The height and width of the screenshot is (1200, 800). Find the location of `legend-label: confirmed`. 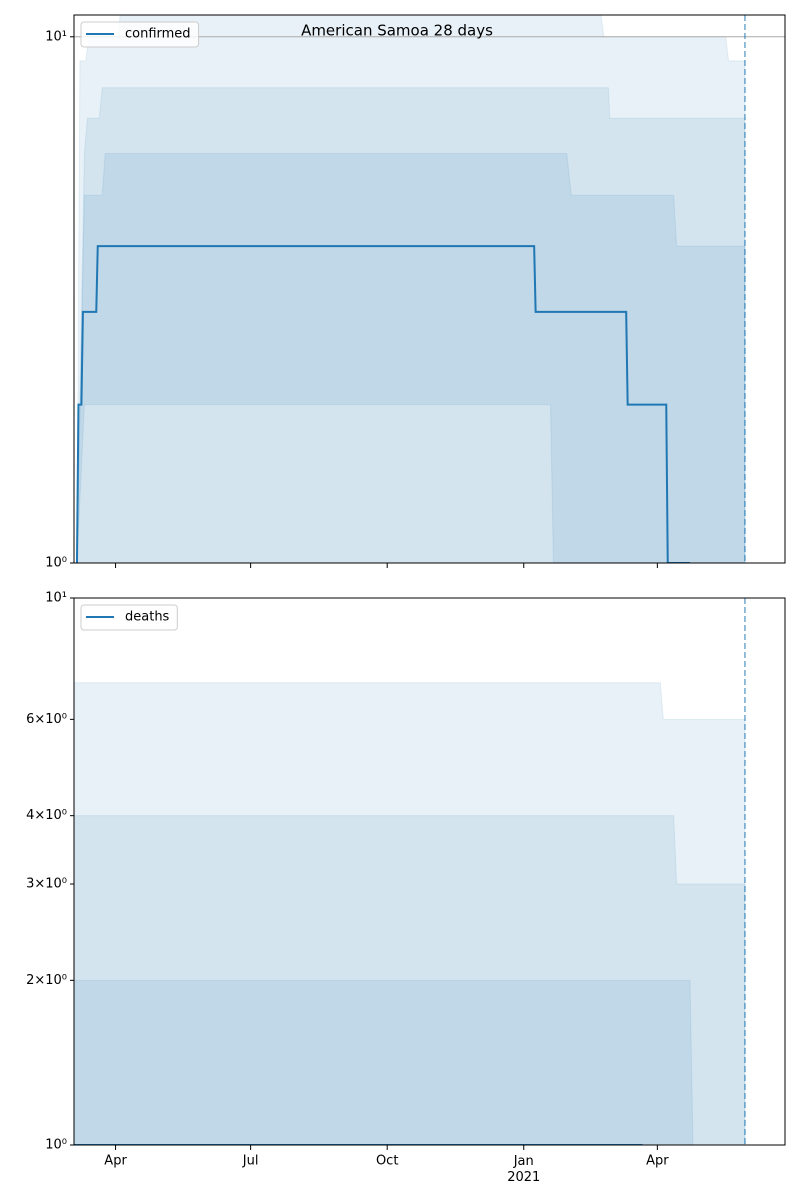

legend-label: confirmed is located at coordinates (158, 34).